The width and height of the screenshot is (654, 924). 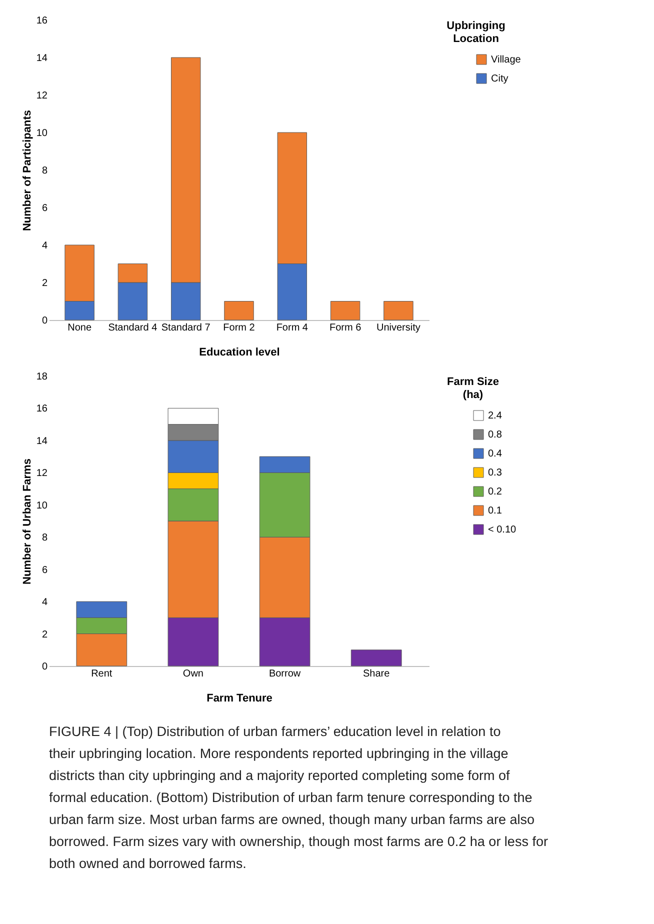 What do you see at coordinates (101, 674) in the screenshot?
I see `x-tick-label: Rent` at bounding box center [101, 674].